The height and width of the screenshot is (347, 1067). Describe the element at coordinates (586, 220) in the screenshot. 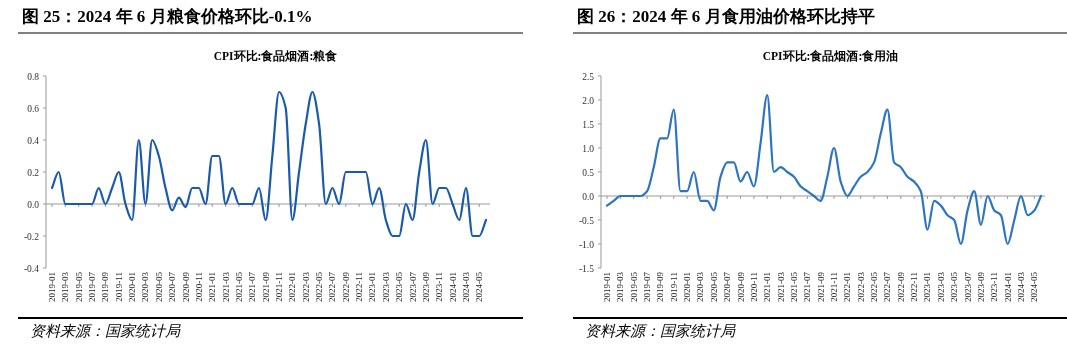

I see `y-tick-label: -0.5` at that location.